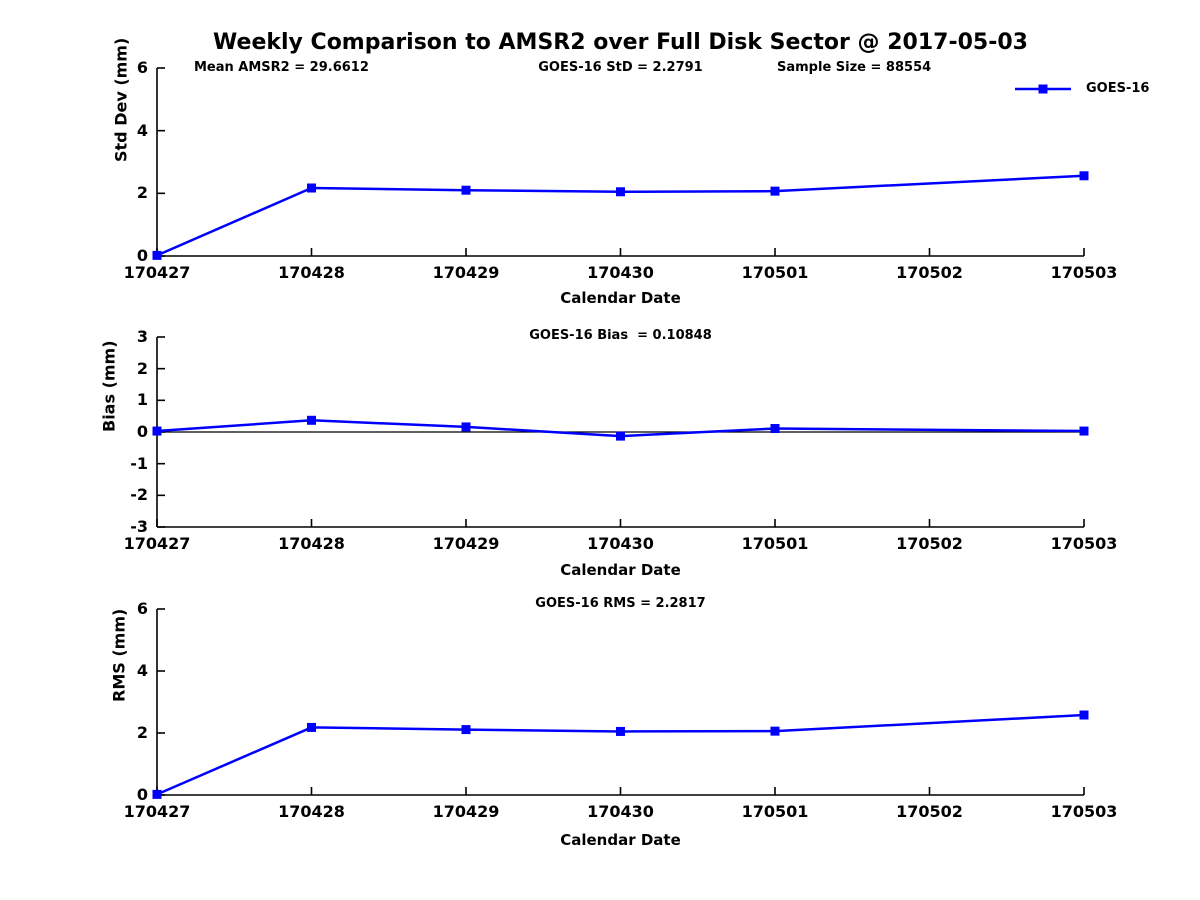 Image resolution: width=1200 pixels, height=900 pixels. Describe the element at coordinates (854, 67) in the screenshot. I see `annotation-sample-size: Sample Size = 88554` at that location.